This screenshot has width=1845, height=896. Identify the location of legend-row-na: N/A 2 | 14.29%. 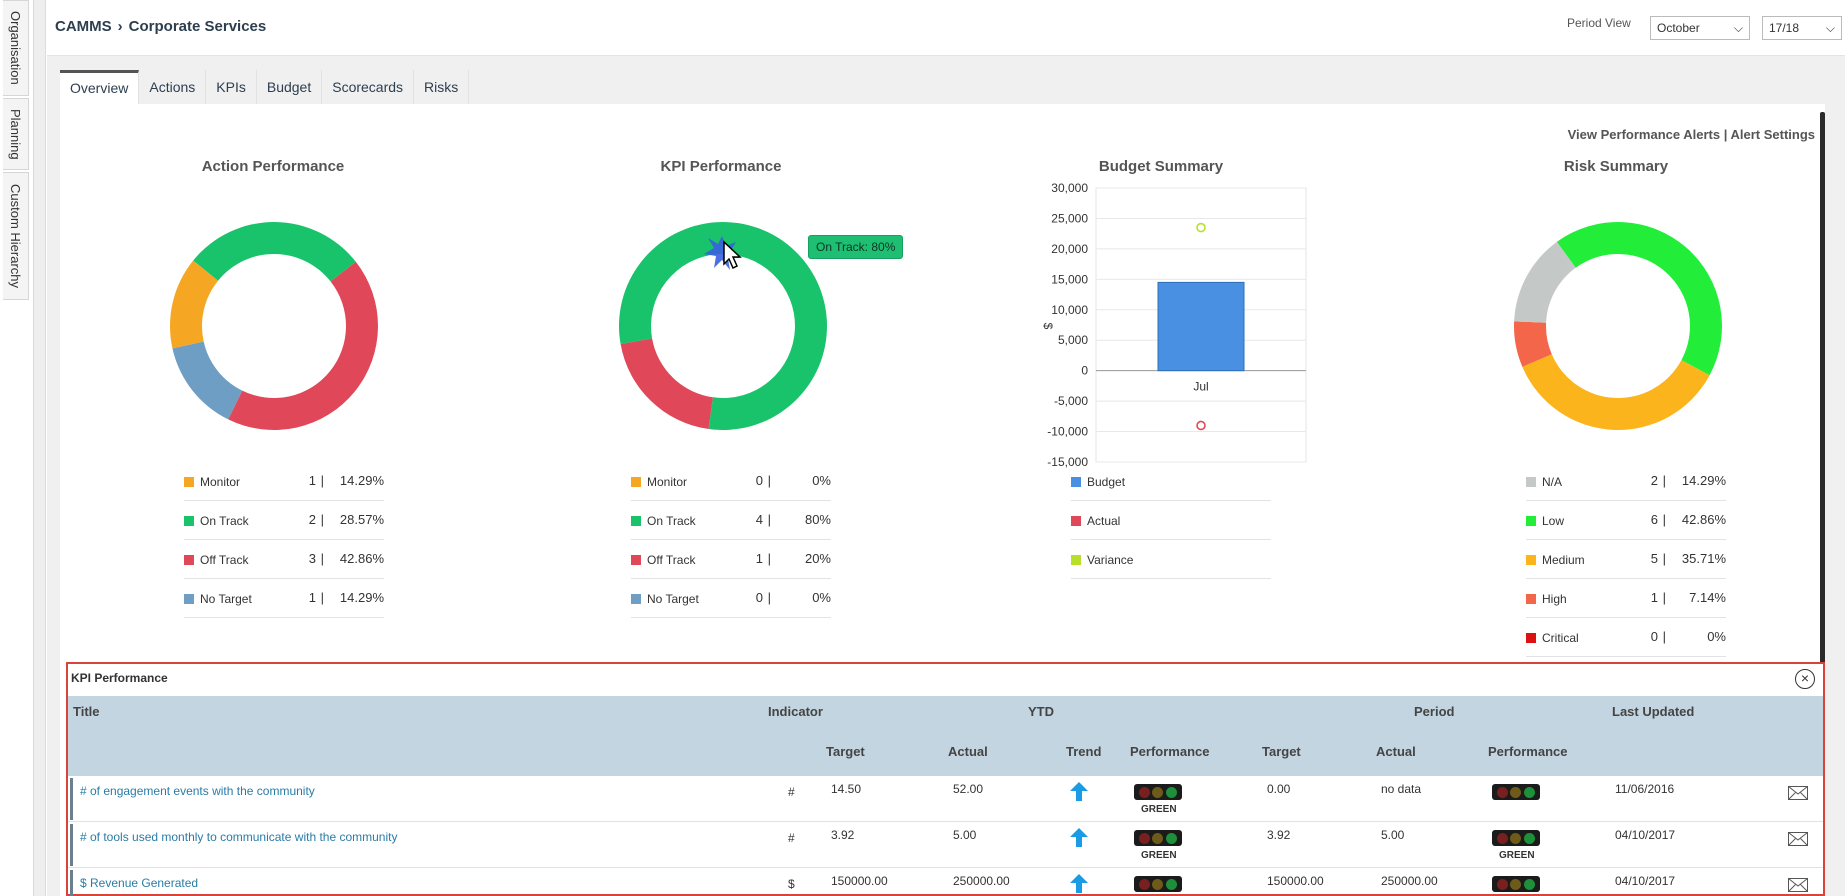
(1626, 481).